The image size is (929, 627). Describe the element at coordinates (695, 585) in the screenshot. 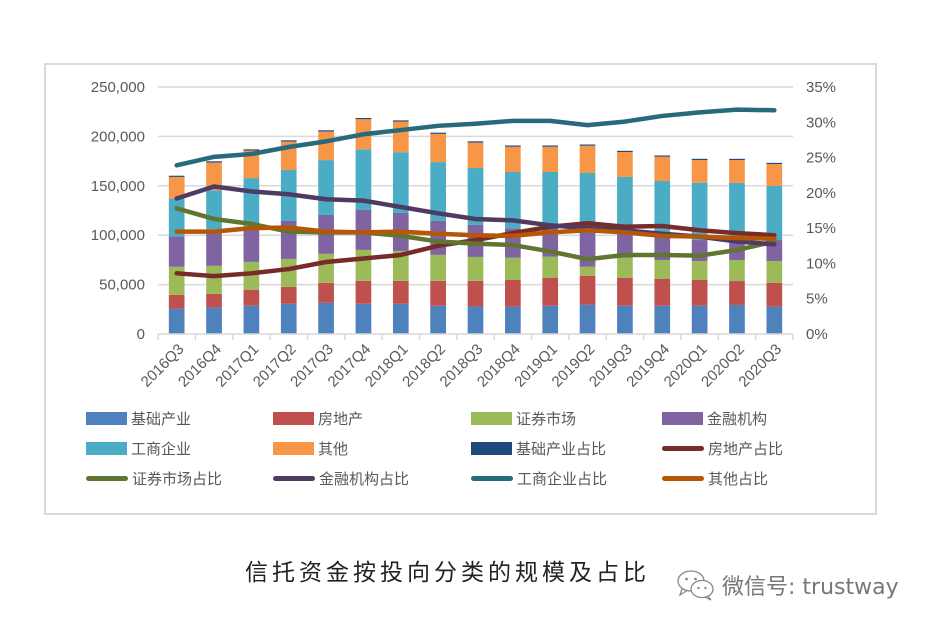

I see `wechat-icon` at that location.